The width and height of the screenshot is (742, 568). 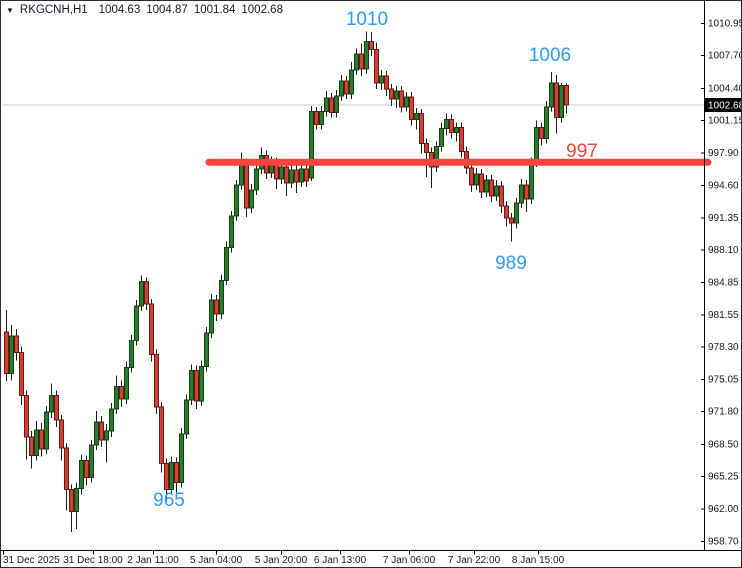 What do you see at coordinates (725, 105) in the screenshot?
I see `current-price-badge-label: 1002.68` at bounding box center [725, 105].